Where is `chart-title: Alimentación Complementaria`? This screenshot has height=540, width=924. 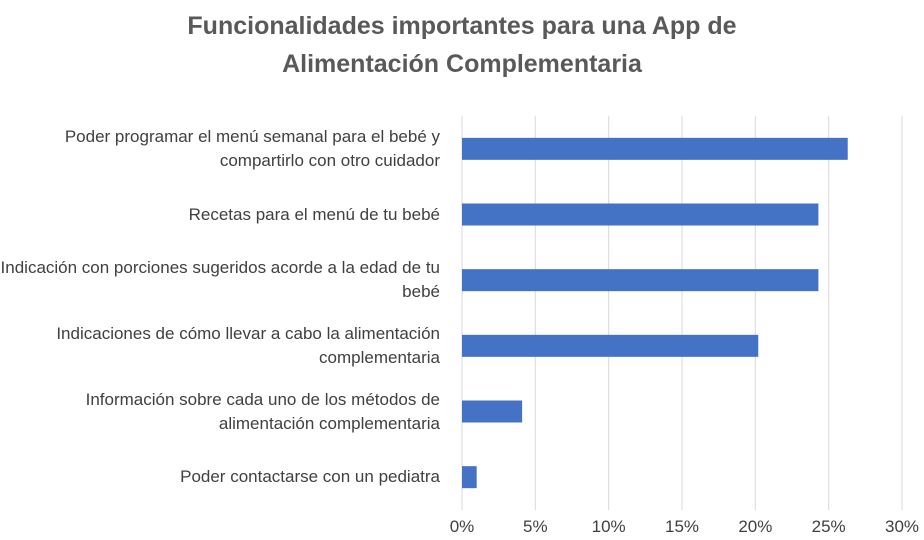 chart-title: Alimentación Complementaria is located at coordinates (462, 64).